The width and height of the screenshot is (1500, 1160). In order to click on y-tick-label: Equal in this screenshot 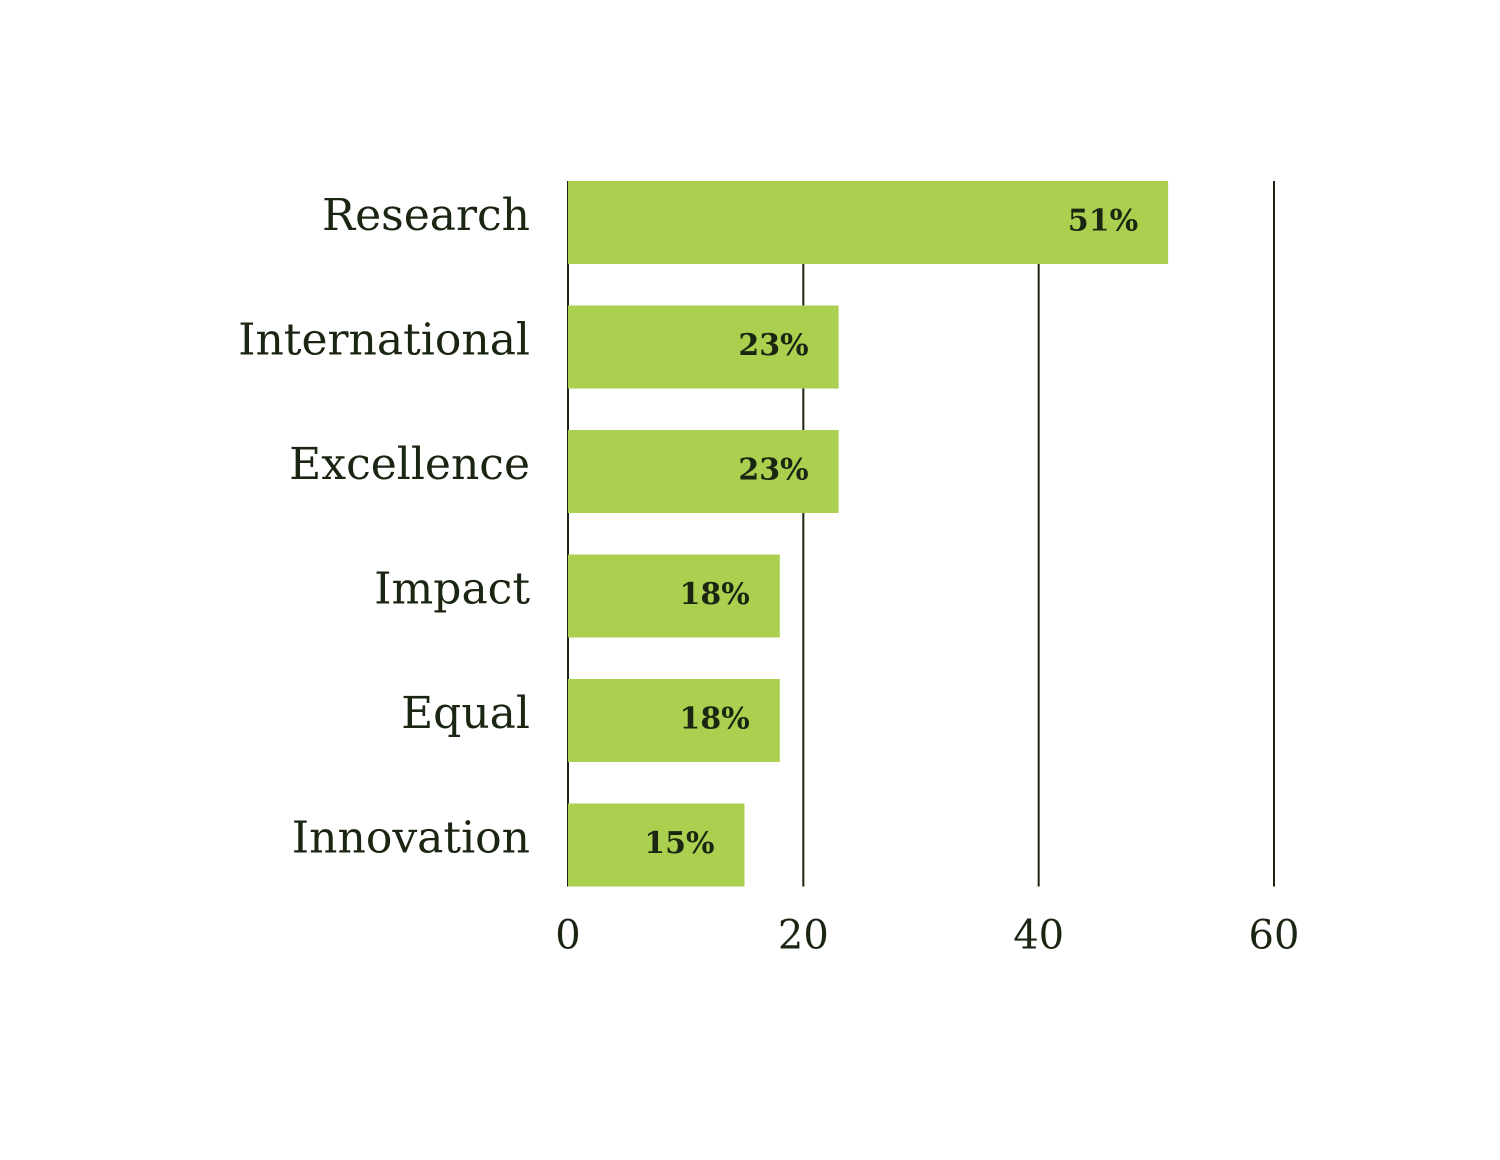, I will do `click(465, 713)`.